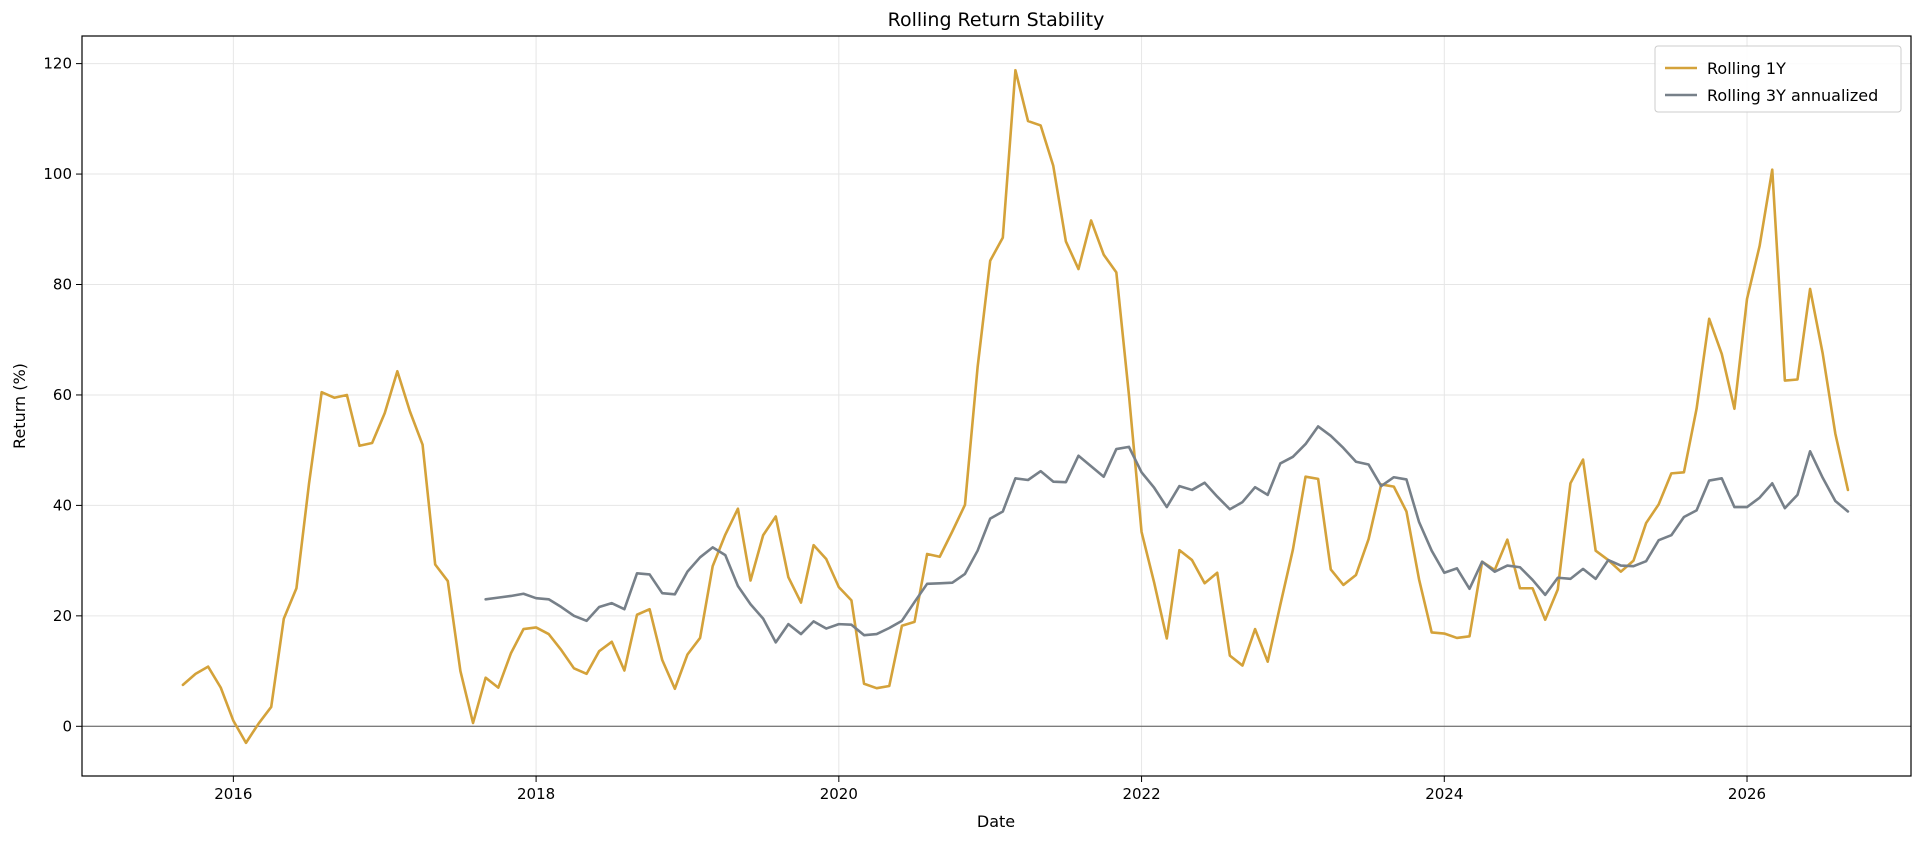 This screenshot has width=1923, height=841. What do you see at coordinates (1746, 68) in the screenshot?
I see `legend-label: Rolling 1Y` at bounding box center [1746, 68].